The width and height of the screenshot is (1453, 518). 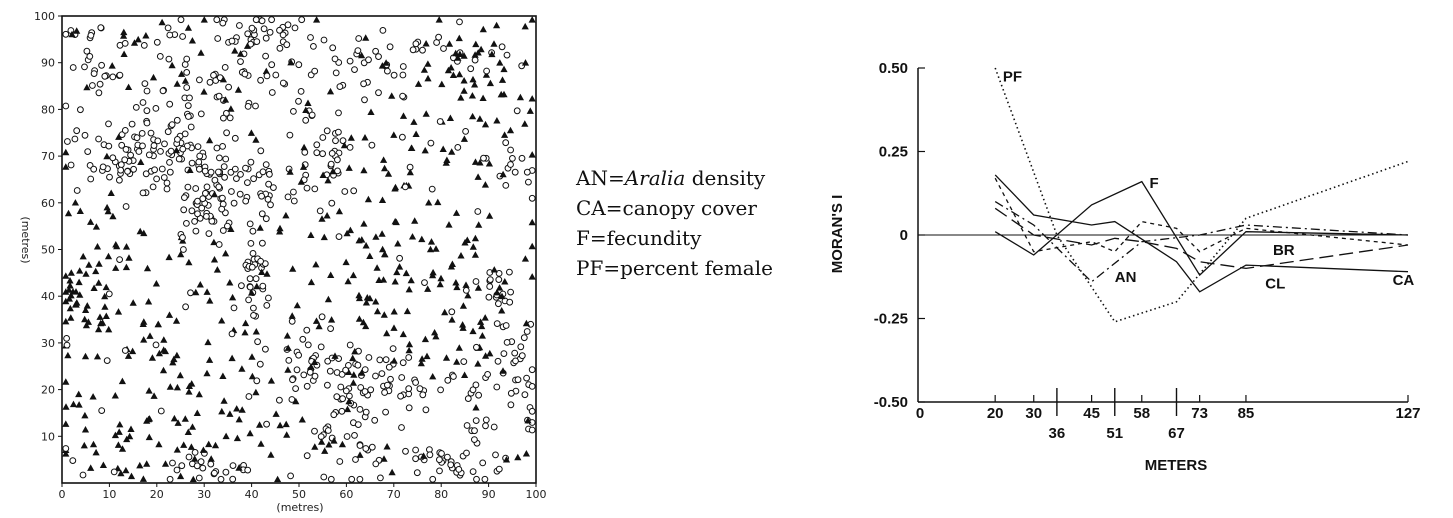 I want to click on scatter-y-tick-label: 10, so click(x=48, y=436).